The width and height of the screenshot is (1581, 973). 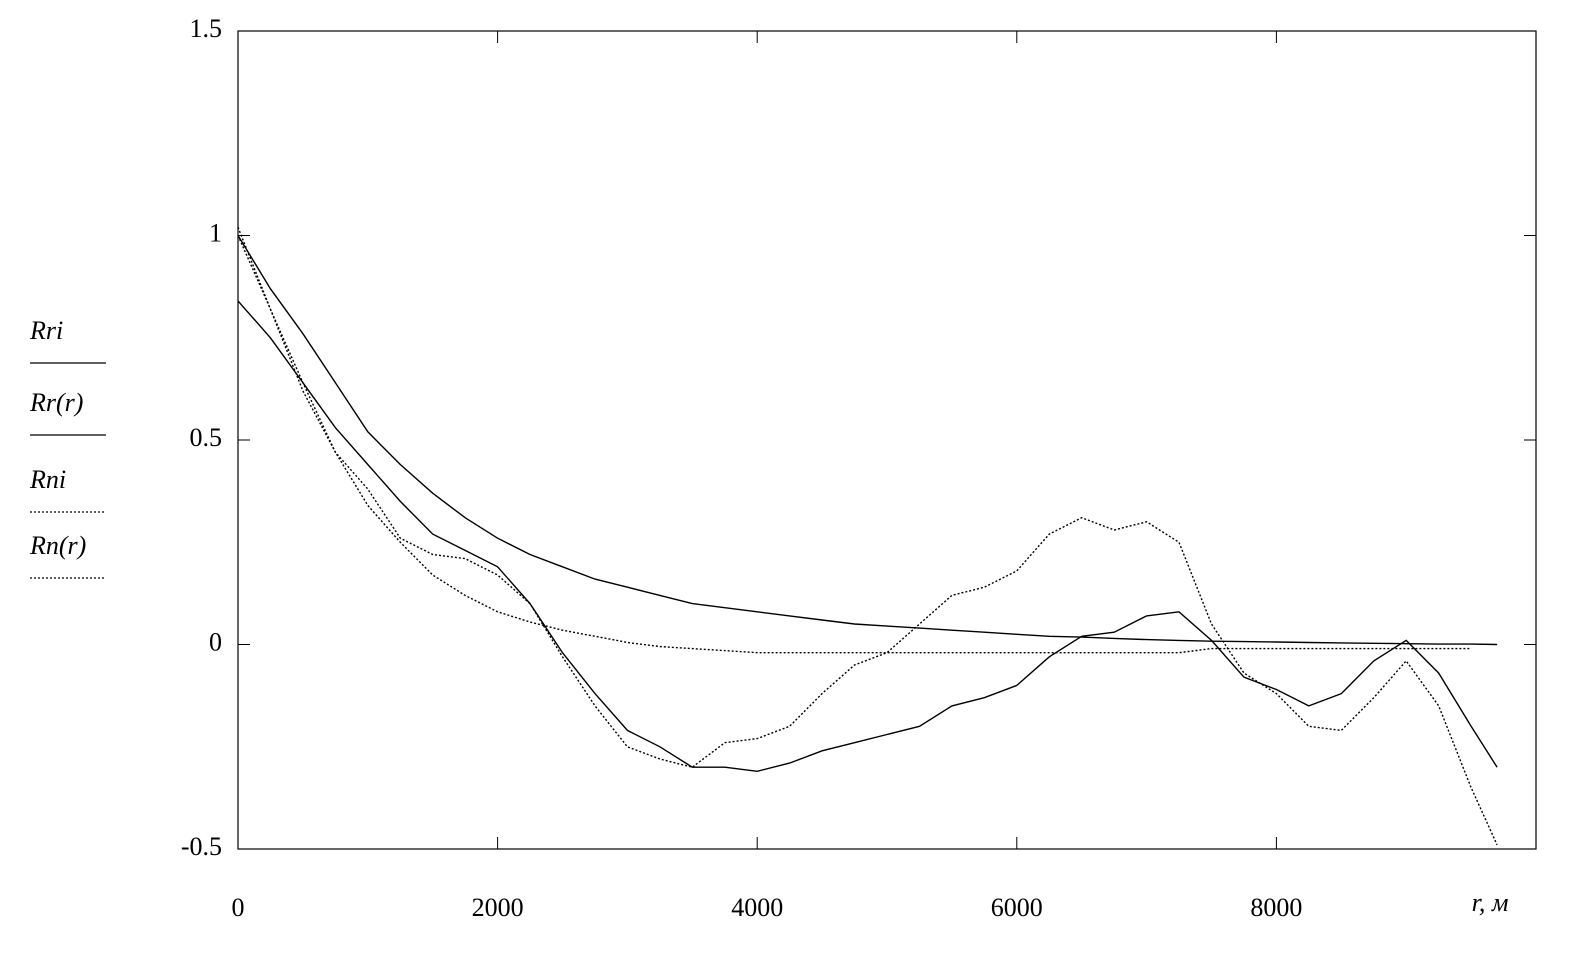 What do you see at coordinates (215, 232) in the screenshot?
I see `y-tick-label: 1` at bounding box center [215, 232].